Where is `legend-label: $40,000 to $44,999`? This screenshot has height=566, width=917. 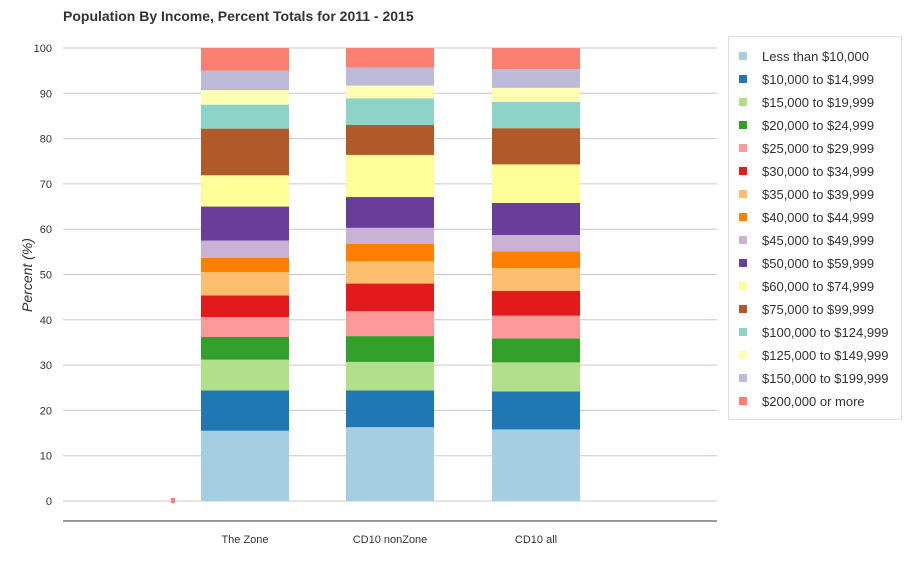 legend-label: $40,000 to $44,999 is located at coordinates (818, 217).